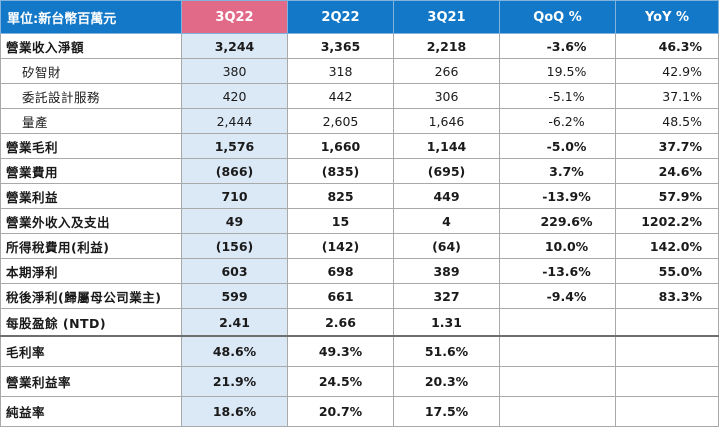  I want to click on cell-3q21: 20.3%, so click(446, 381).